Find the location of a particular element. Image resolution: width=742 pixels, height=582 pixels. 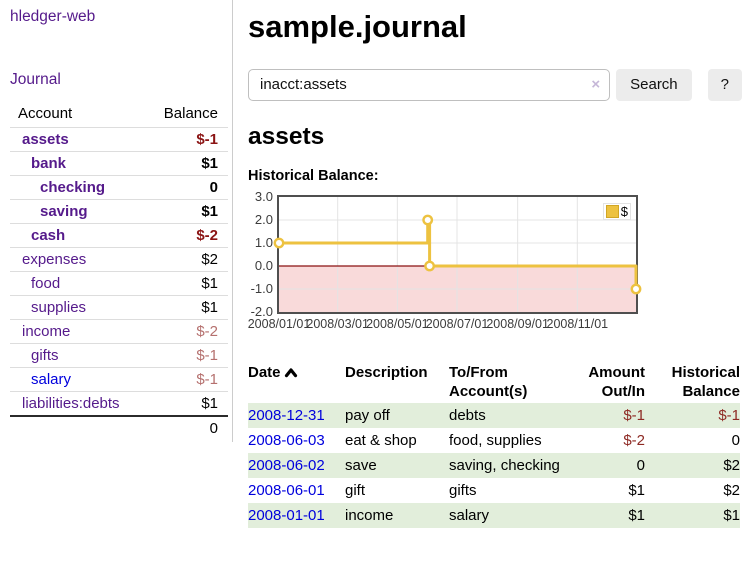

nav-journal-link: Journal is located at coordinates (35, 79).